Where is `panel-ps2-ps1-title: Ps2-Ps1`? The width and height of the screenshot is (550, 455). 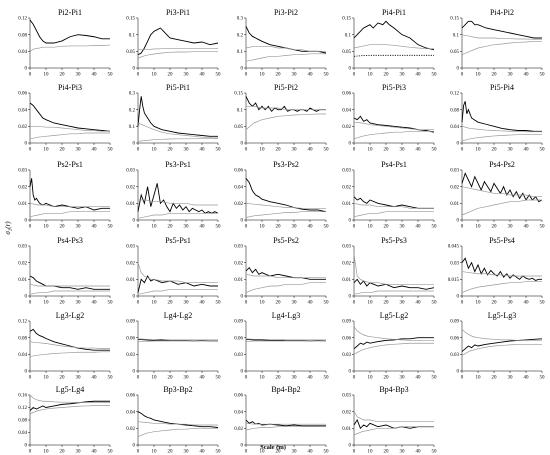
panel-ps2-ps1-title: Ps2-Ps1 is located at coordinates (70, 164).